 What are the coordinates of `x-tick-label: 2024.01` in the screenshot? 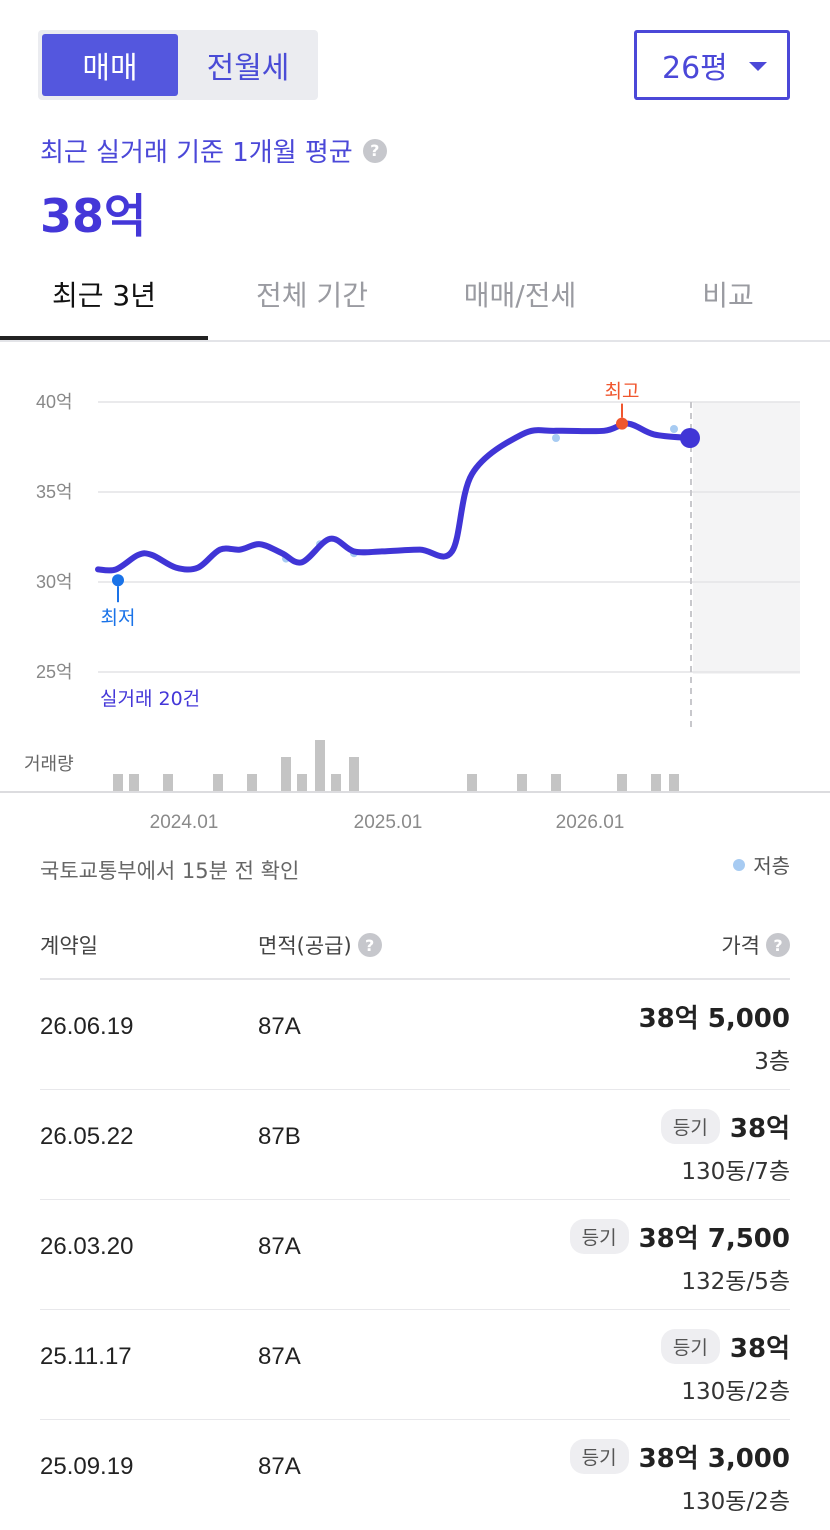 It's located at (184, 822).